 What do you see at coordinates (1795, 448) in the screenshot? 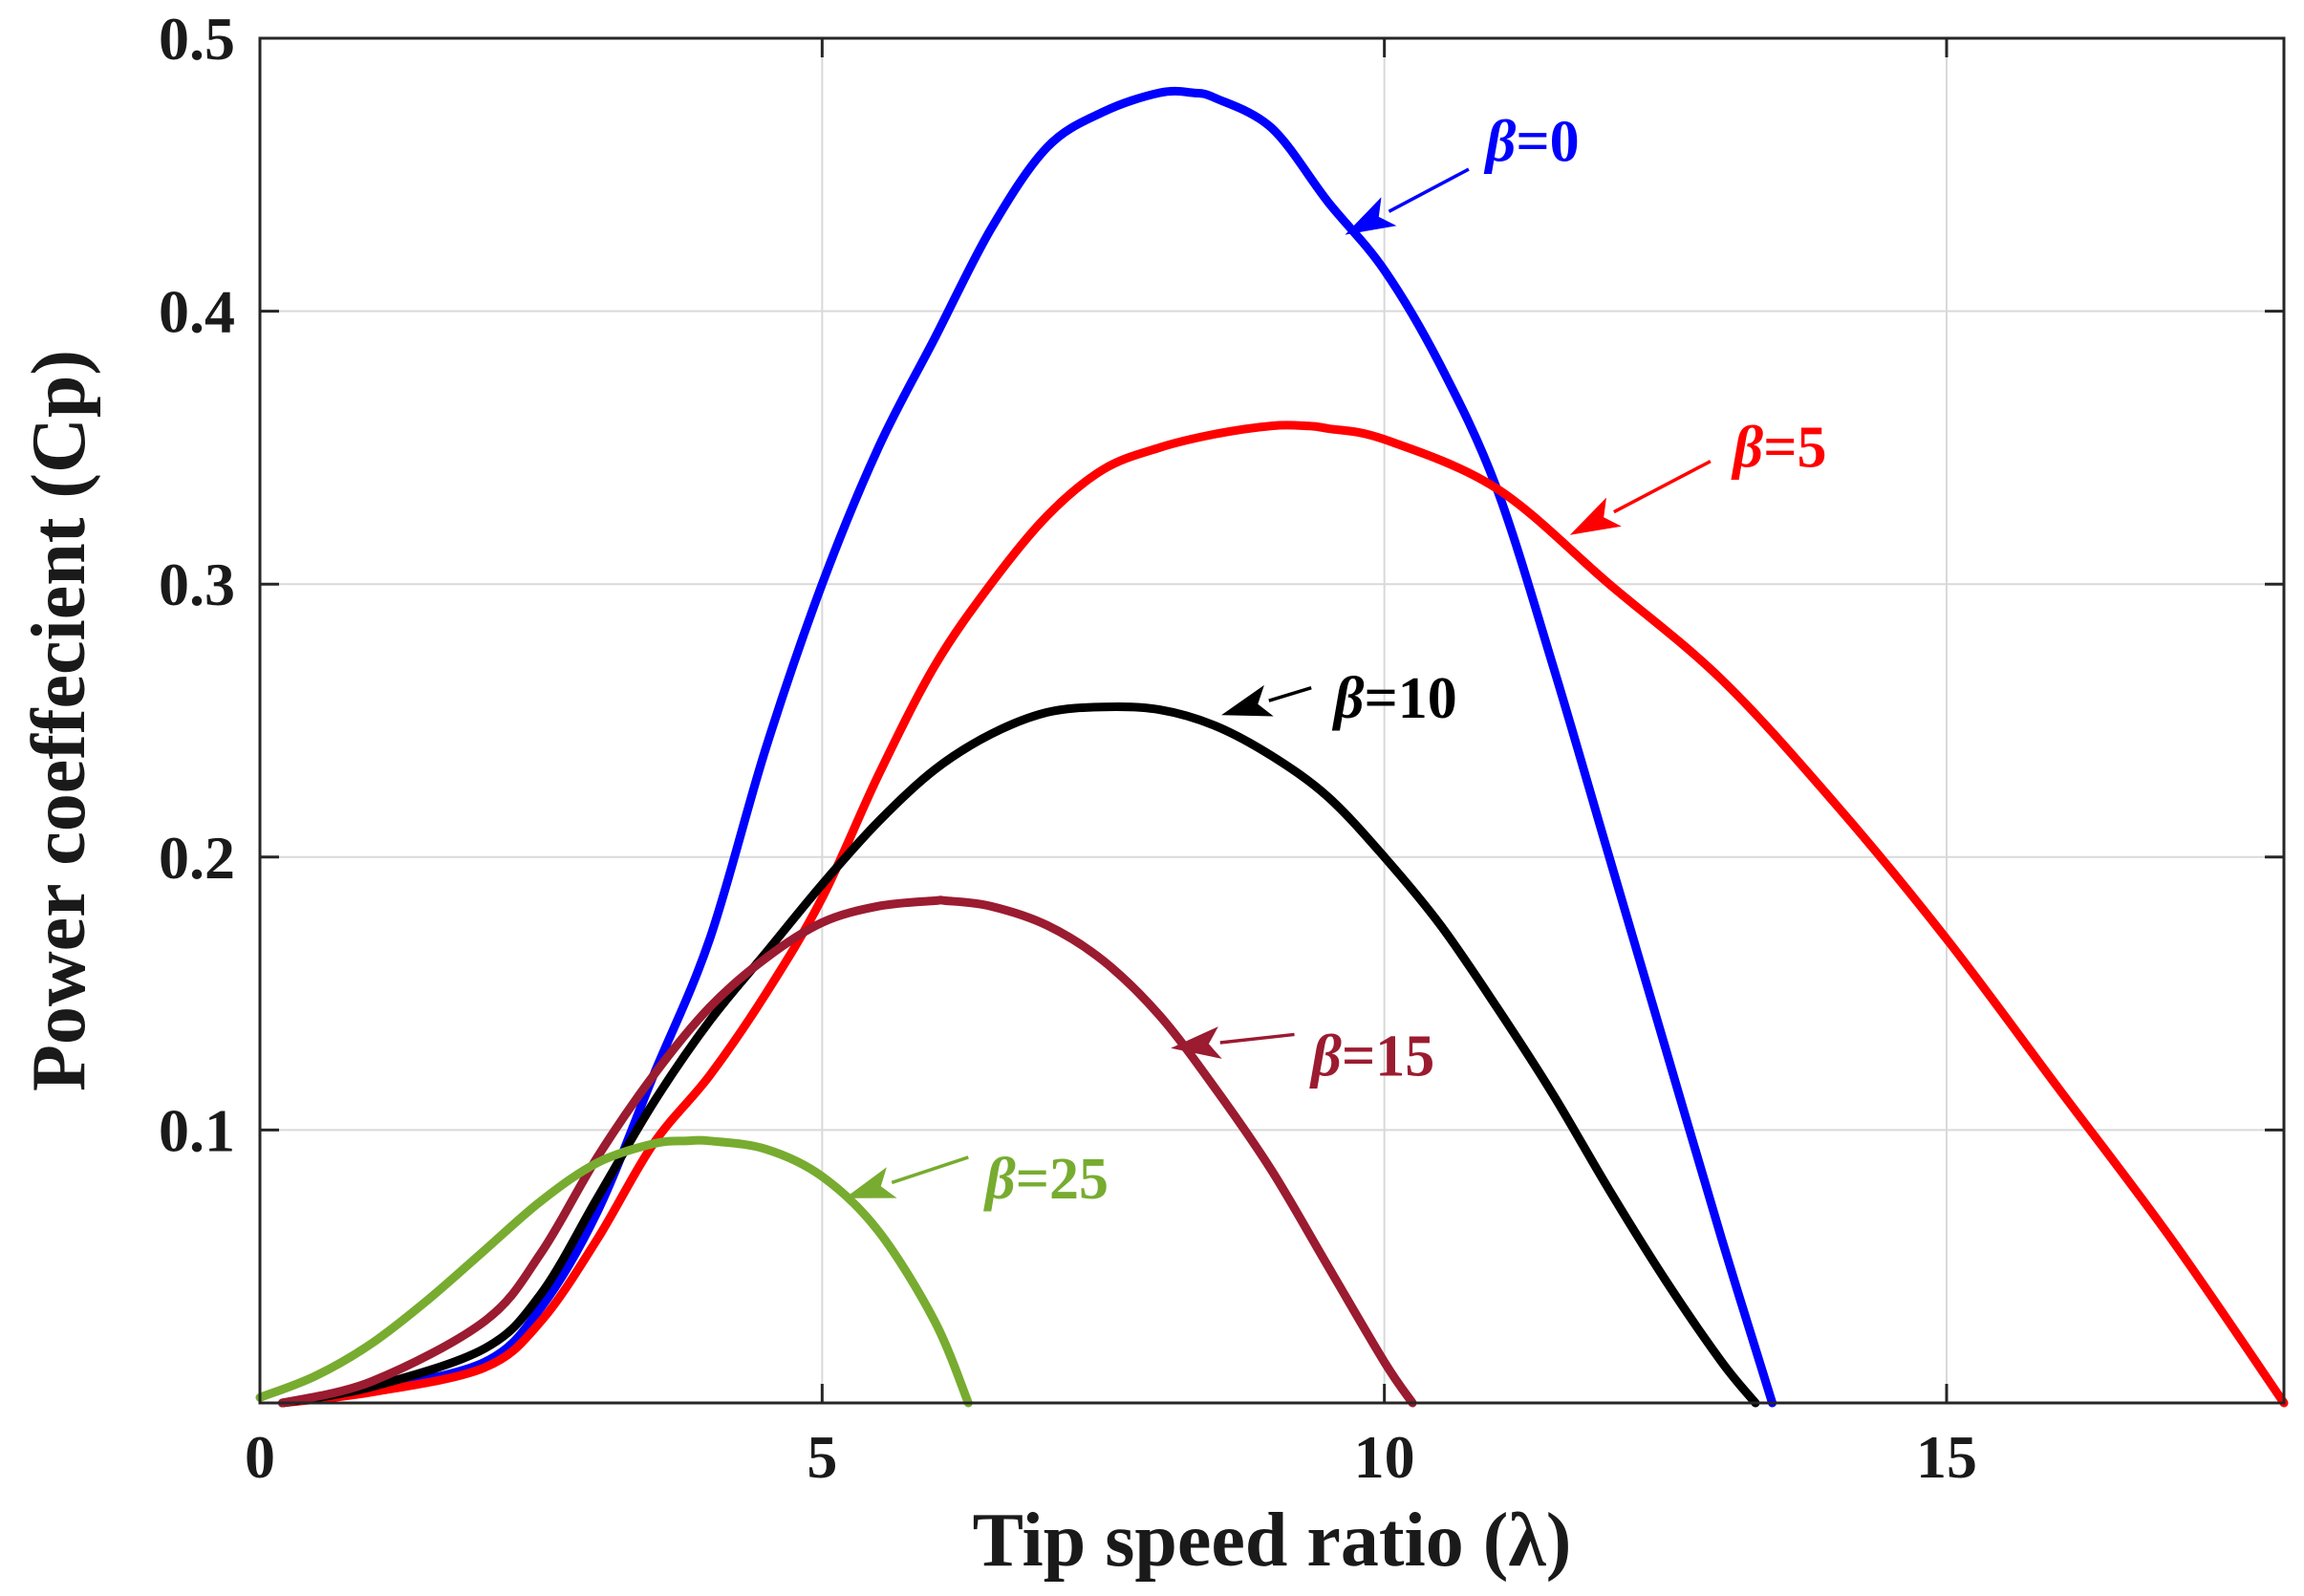
I see `annotation-value: =5` at bounding box center [1795, 448].